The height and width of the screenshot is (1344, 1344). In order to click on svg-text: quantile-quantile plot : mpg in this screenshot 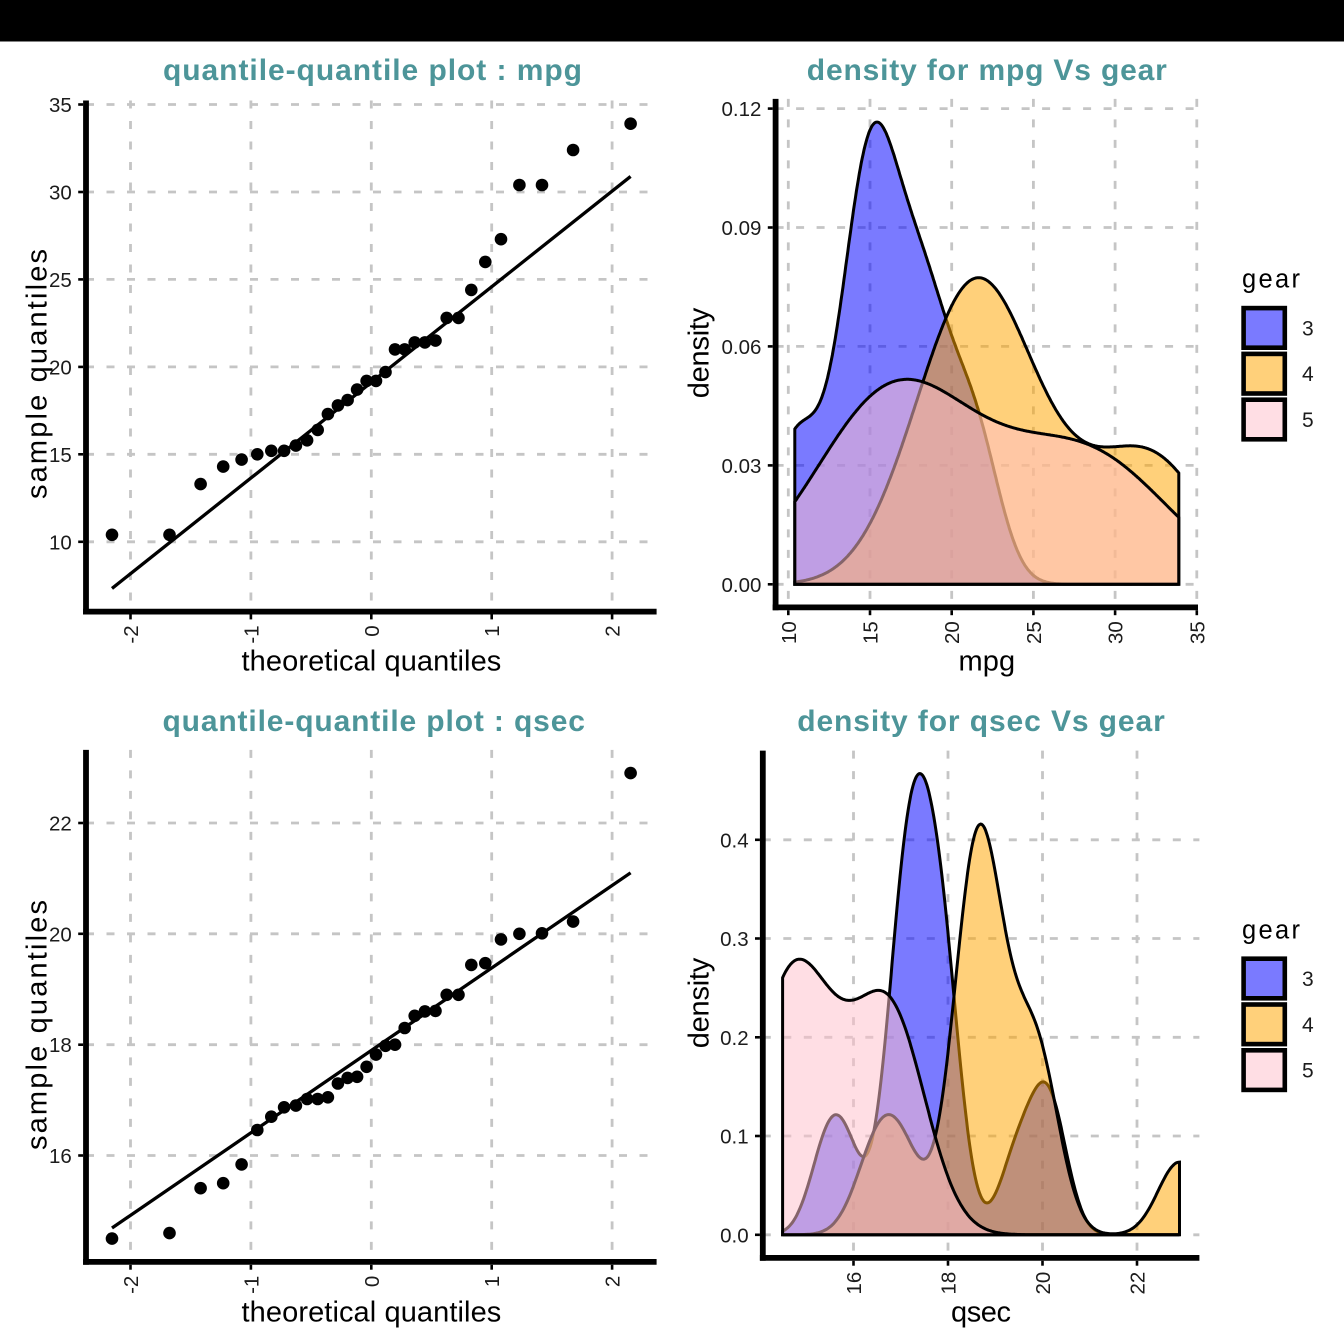, I will do `click(372, 70)`.